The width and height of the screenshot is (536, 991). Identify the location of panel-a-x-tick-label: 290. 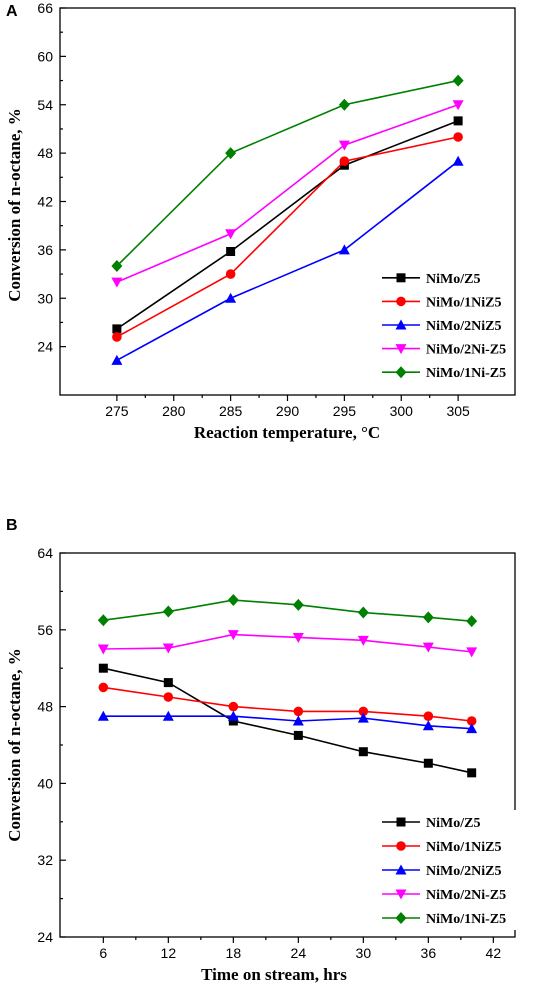
(288, 411).